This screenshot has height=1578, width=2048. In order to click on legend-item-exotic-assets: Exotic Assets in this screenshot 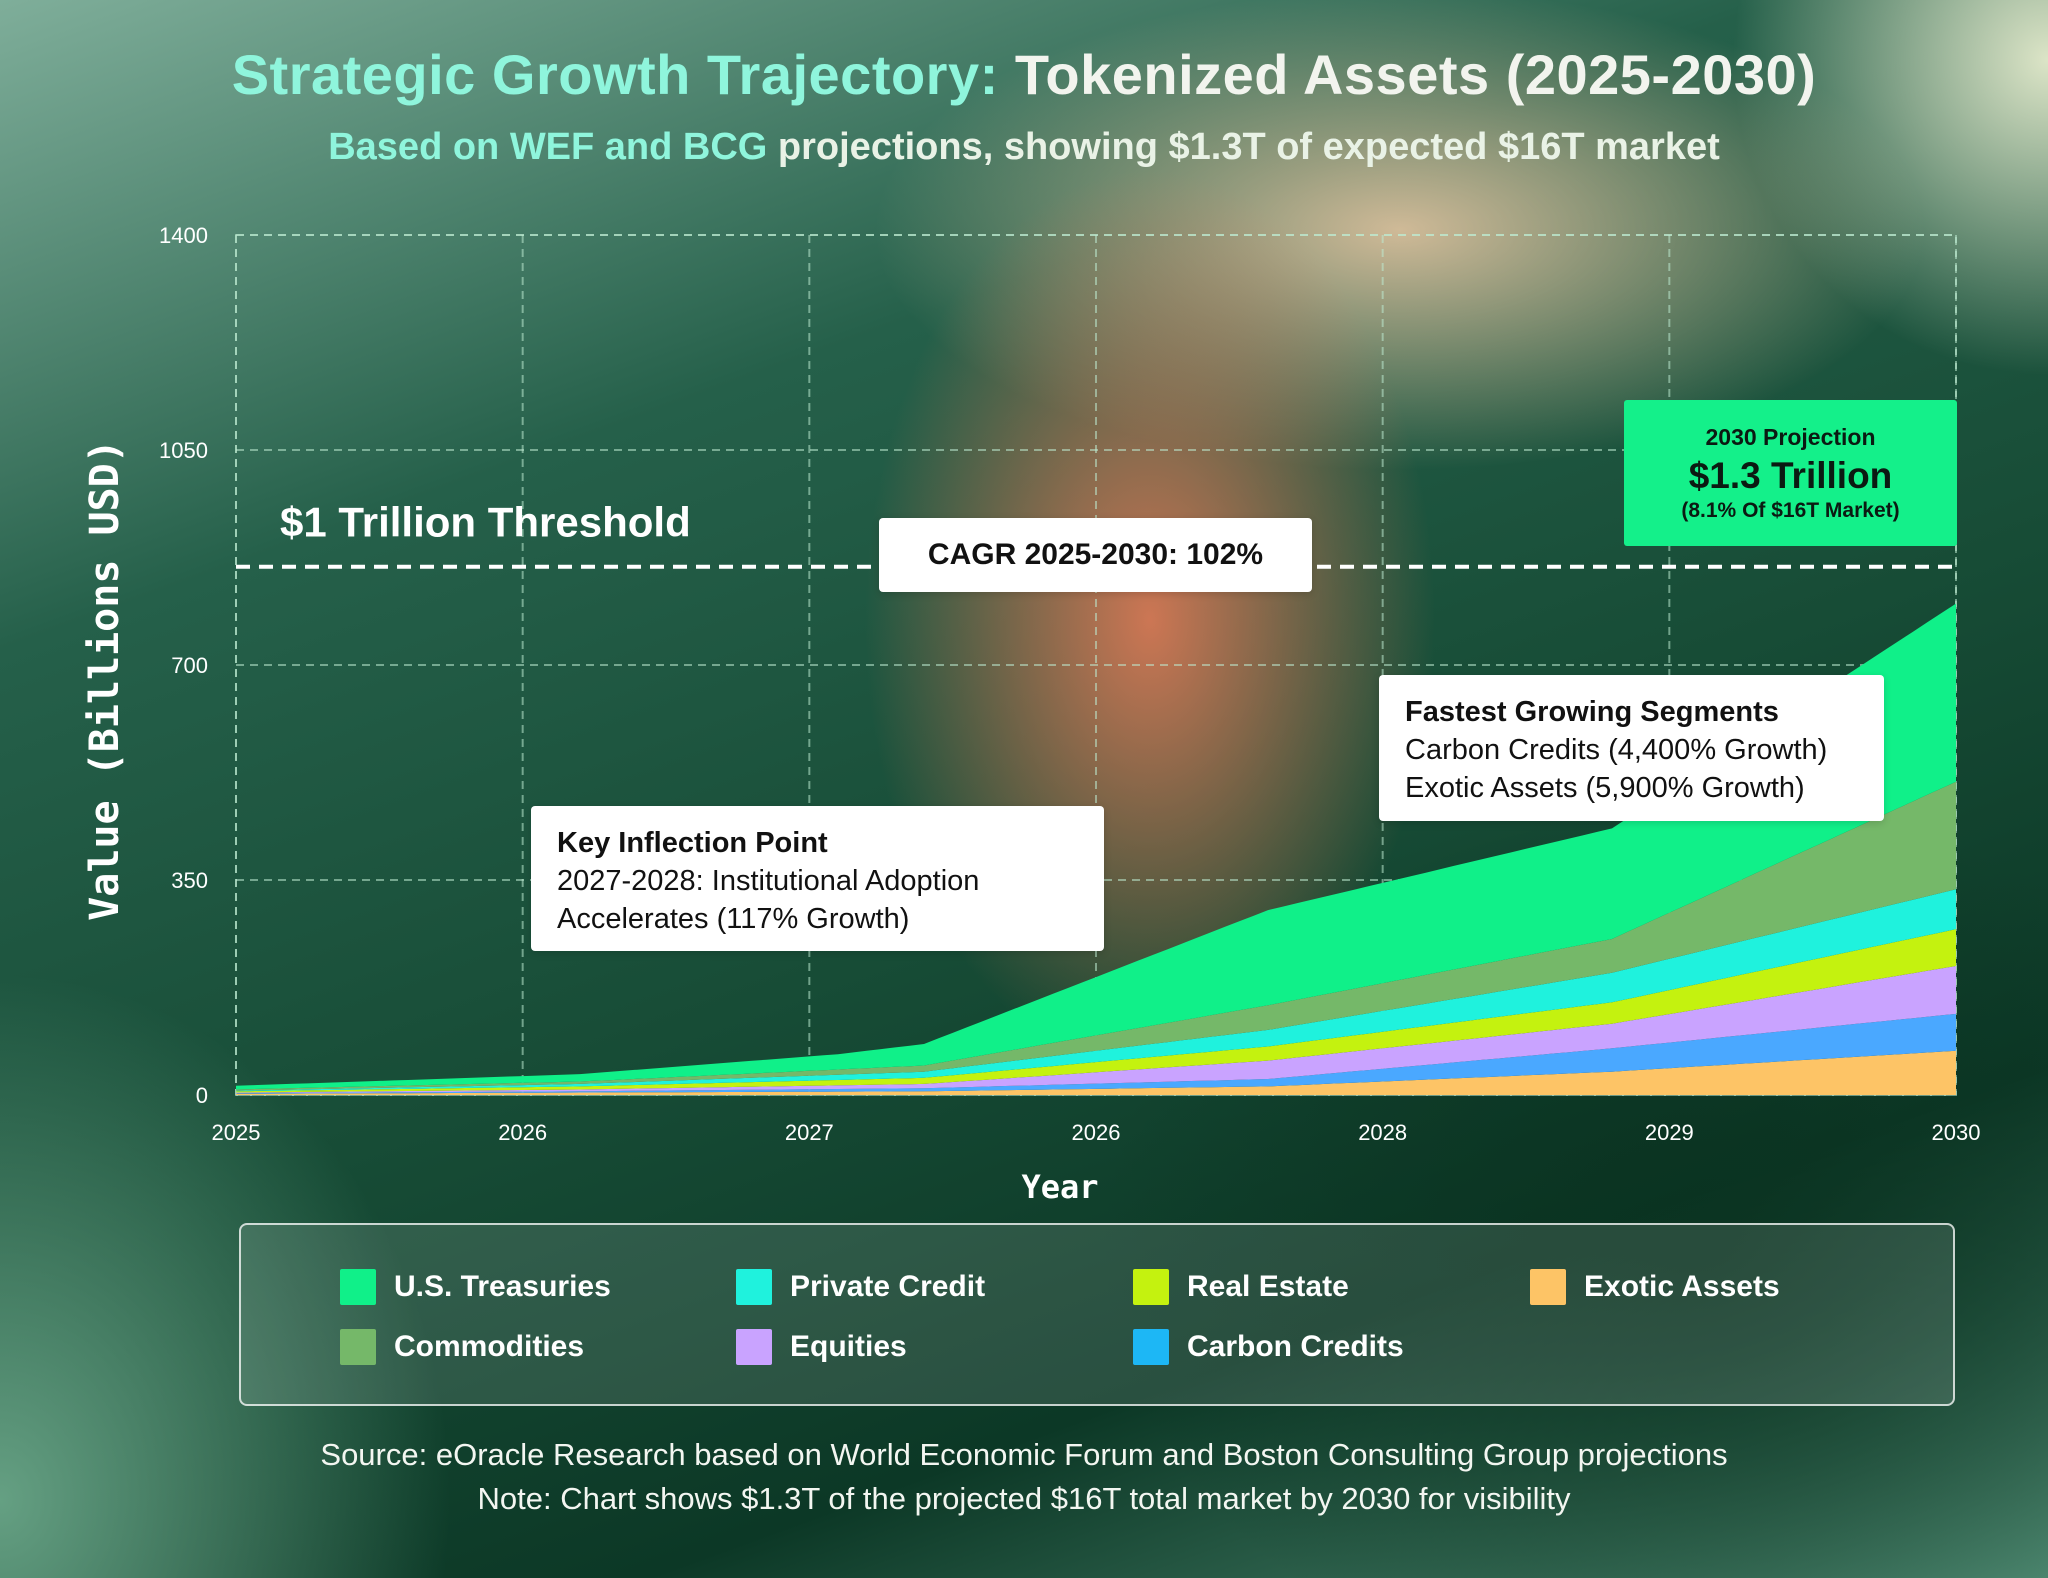, I will do `click(1655, 1287)`.